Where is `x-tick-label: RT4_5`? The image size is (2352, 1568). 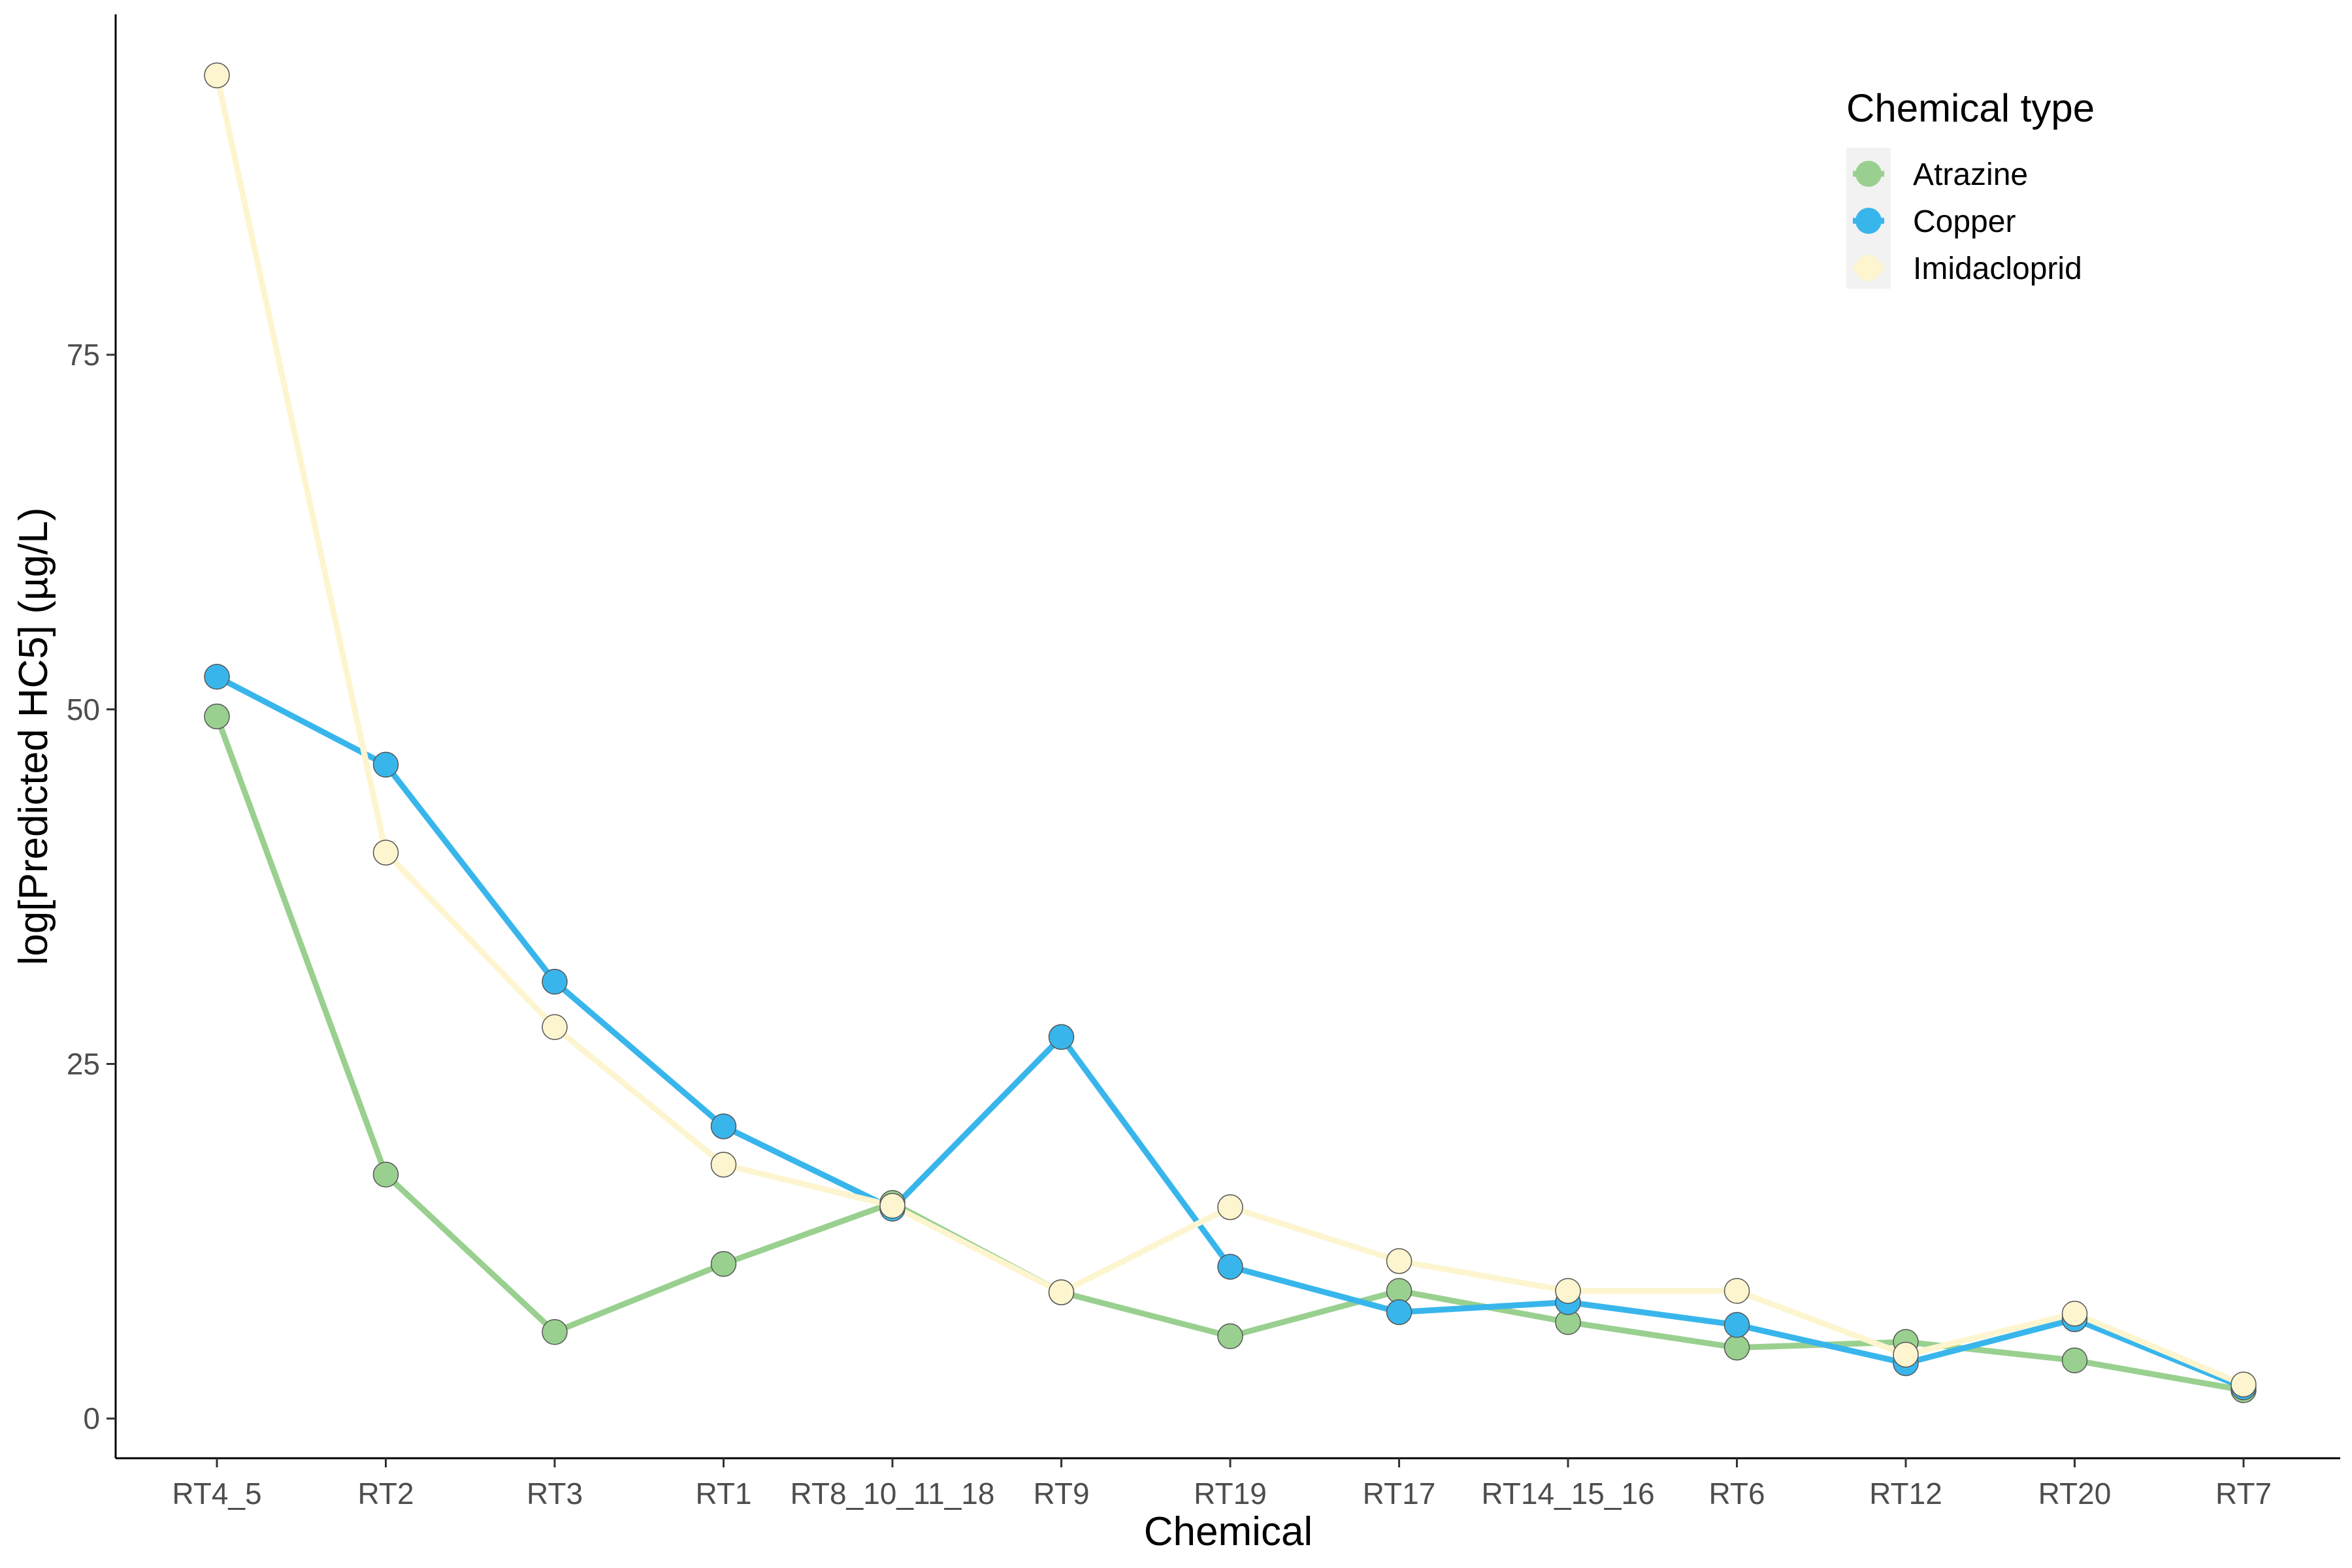 x-tick-label: RT4_5 is located at coordinates (216, 1494).